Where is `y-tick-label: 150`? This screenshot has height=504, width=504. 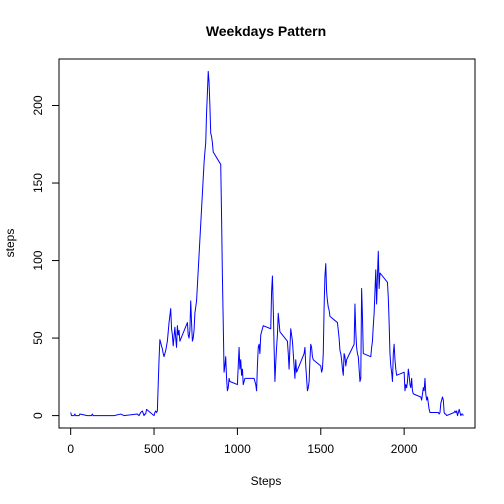
y-tick-label: 150 is located at coordinates (38, 183).